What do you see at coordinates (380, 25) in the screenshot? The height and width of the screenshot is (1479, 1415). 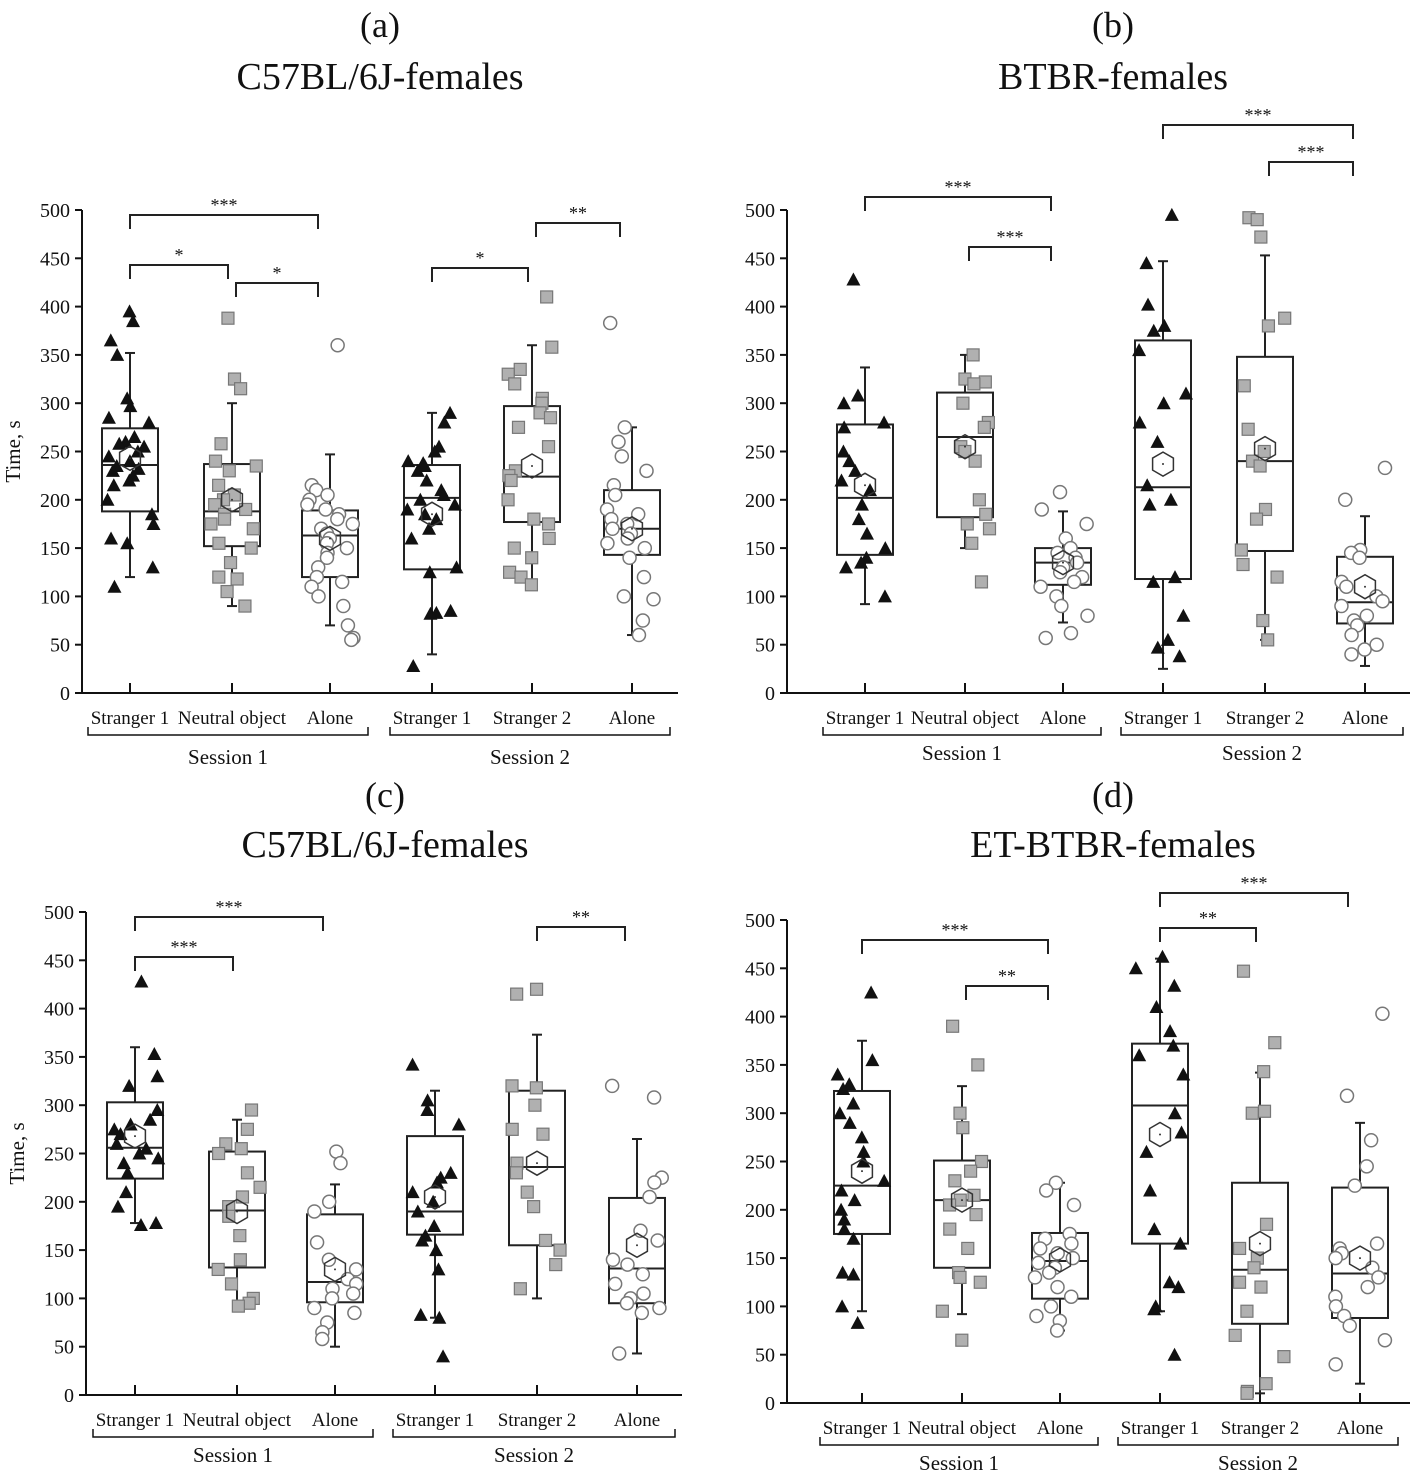 I see `panel-label: (a)` at bounding box center [380, 25].